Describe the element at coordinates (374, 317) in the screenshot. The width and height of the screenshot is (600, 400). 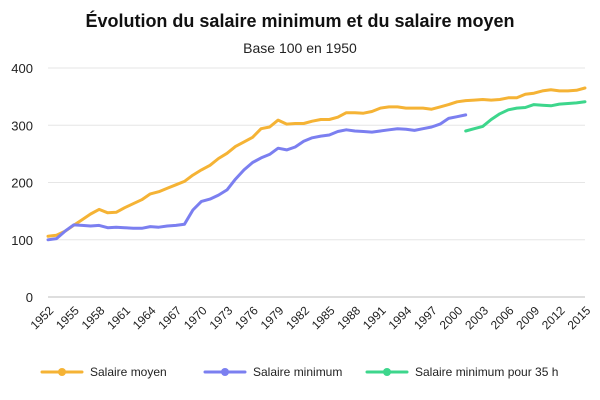
I see `x-tick-label: 1991` at that location.